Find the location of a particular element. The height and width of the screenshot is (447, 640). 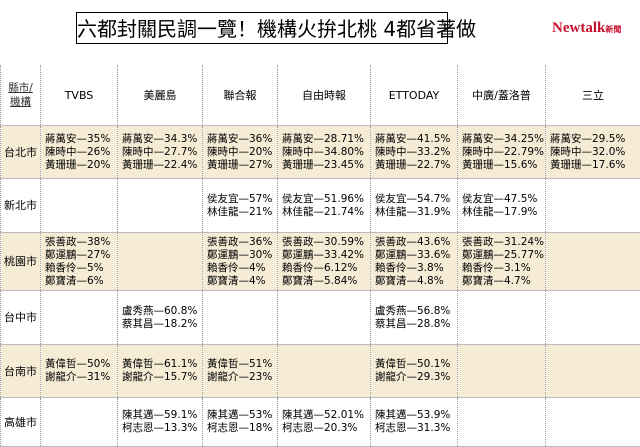

poll-result: 黃珊珊—22.4% is located at coordinates (162, 165).